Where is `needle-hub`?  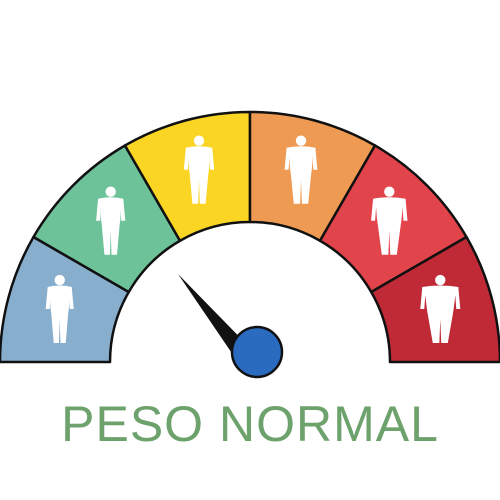 needle-hub is located at coordinates (257, 352).